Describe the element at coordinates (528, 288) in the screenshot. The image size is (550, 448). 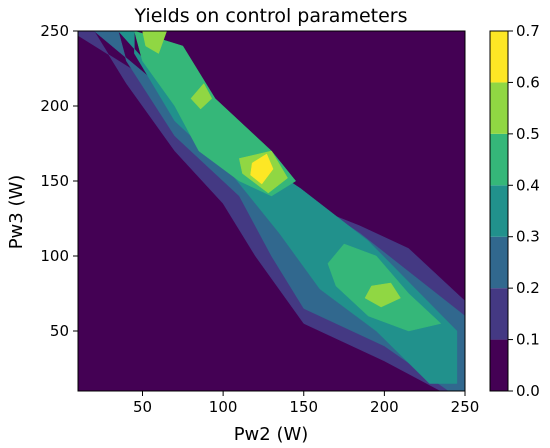
I see `colorbar-tick-label-2: 0.2` at that location.